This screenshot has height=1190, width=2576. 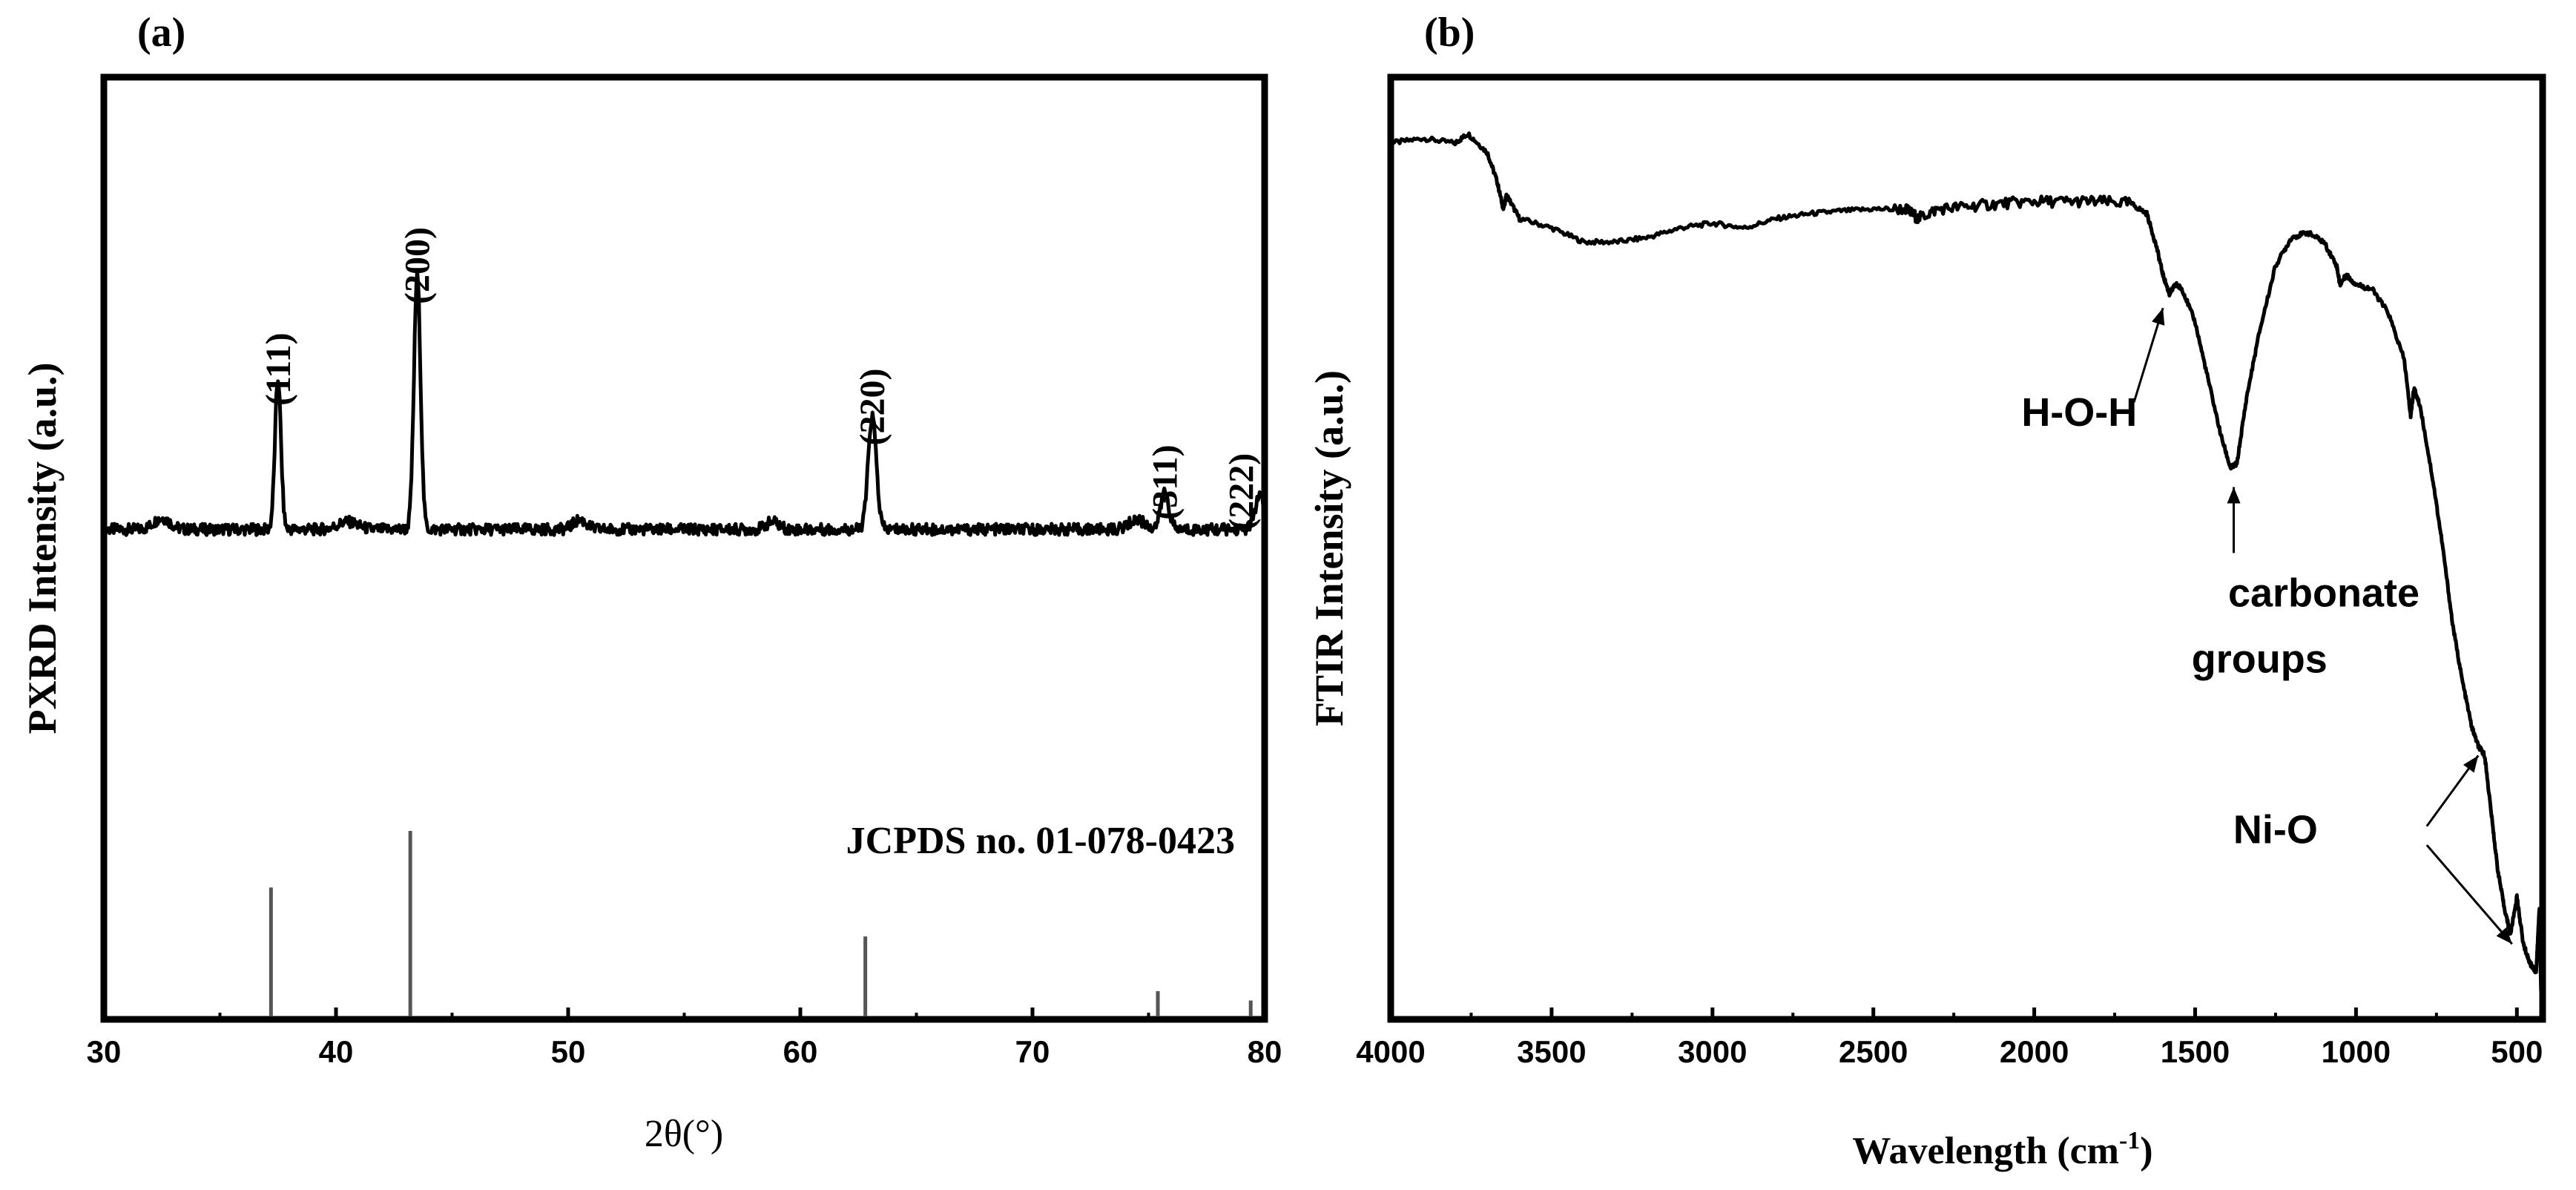 What do you see at coordinates (2196, 1051) in the screenshot?
I see `x-tick-label-b: 1500` at bounding box center [2196, 1051].